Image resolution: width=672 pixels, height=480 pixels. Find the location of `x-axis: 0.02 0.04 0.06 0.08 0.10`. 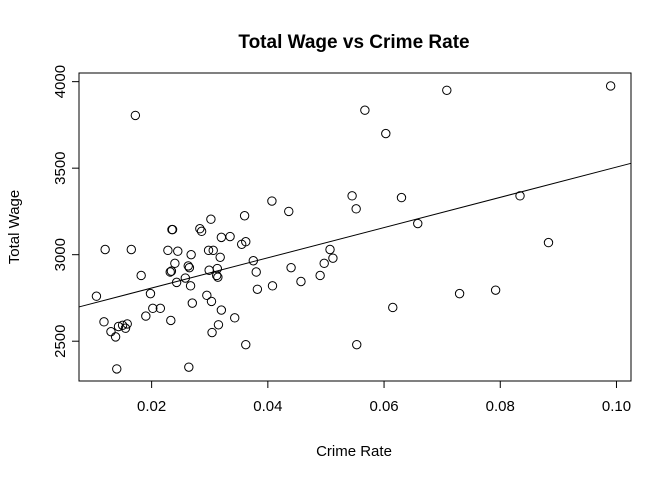

x-axis: 0.02 0.04 0.06 0.08 0.10 is located at coordinates (384, 397).